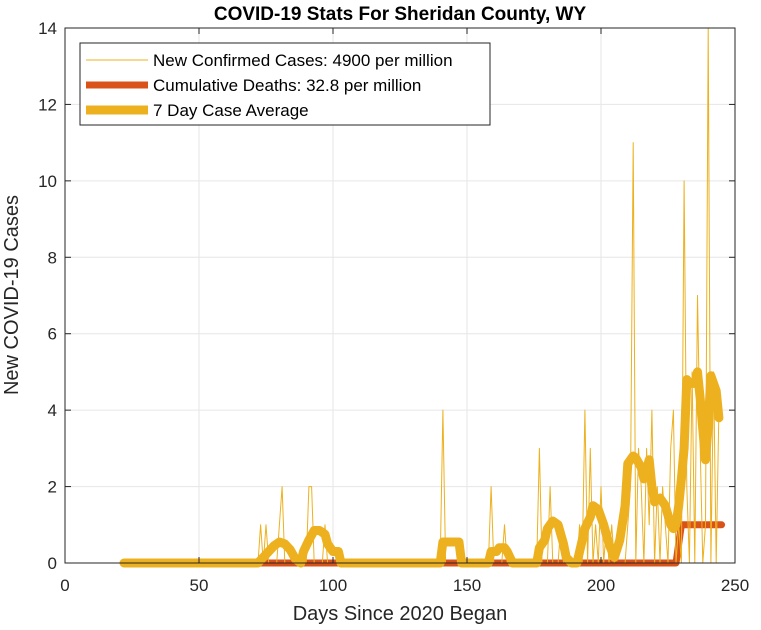  What do you see at coordinates (199, 585) in the screenshot?
I see `x-tick-label: 50` at bounding box center [199, 585].